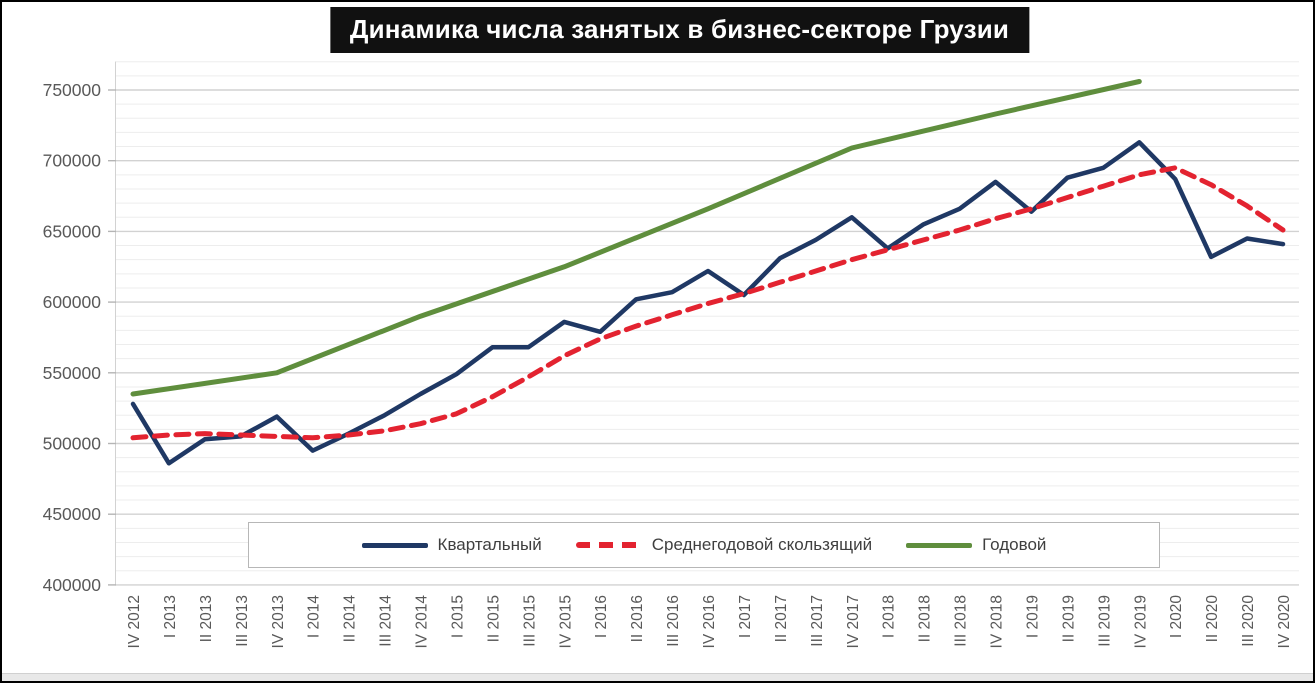 This screenshot has width=1315, height=683. What do you see at coordinates (72, 302) in the screenshot?
I see `y-axis-tick-label: 600000` at bounding box center [72, 302].